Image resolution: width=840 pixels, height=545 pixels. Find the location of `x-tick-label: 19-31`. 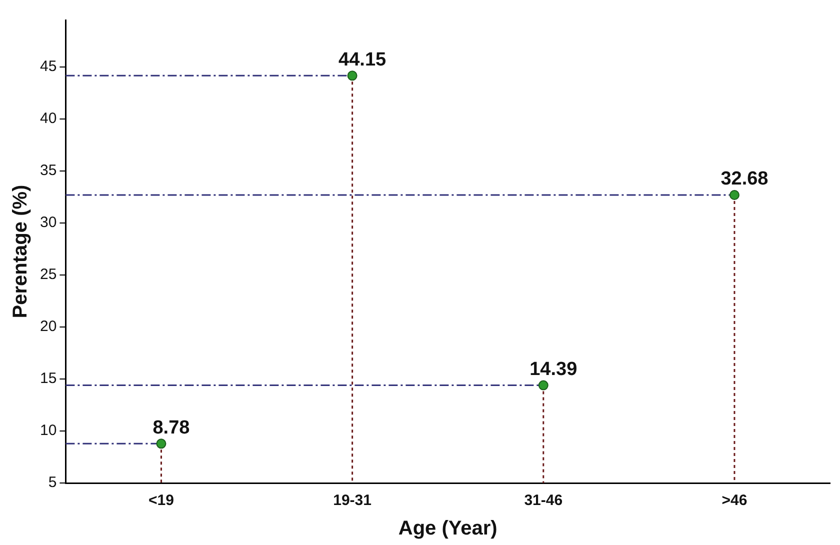

x-tick-label: 19-31 is located at coordinates (352, 501).